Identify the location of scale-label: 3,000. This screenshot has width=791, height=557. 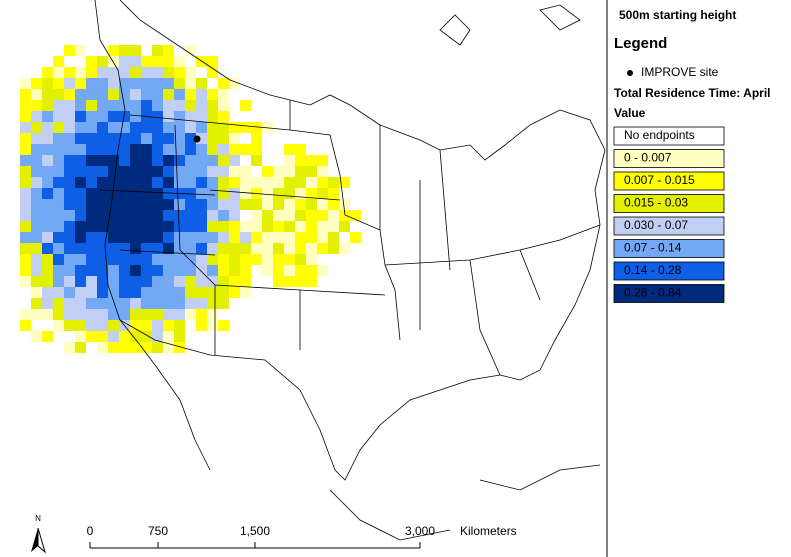
(420, 531).